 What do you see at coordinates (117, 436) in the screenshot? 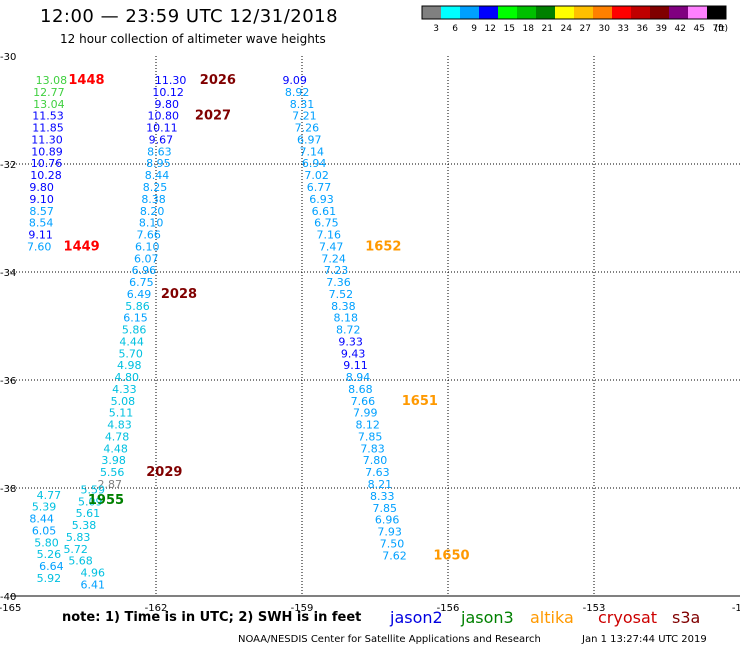
I see `wave-height-point: 4.78` at bounding box center [117, 436].